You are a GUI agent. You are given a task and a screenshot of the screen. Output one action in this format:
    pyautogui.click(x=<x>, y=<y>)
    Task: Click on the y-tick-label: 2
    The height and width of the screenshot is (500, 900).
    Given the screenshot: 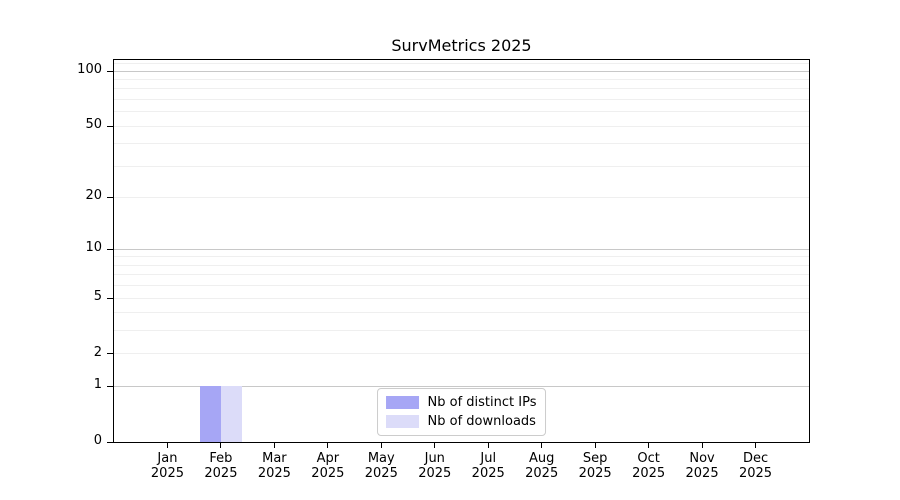 What is the action you would take?
    pyautogui.click(x=97, y=352)
    